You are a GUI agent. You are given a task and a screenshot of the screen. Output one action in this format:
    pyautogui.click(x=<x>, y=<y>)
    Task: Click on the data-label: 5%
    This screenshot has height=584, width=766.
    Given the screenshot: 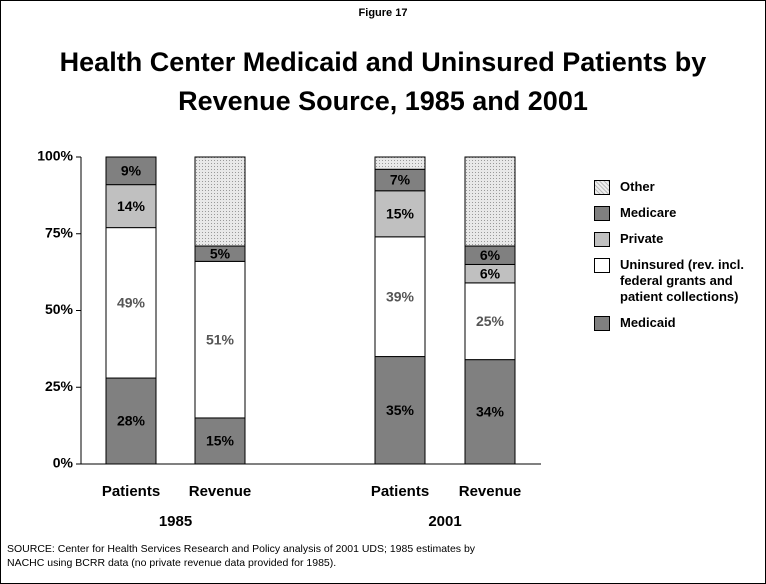 What is the action you would take?
    pyautogui.click(x=220, y=253)
    